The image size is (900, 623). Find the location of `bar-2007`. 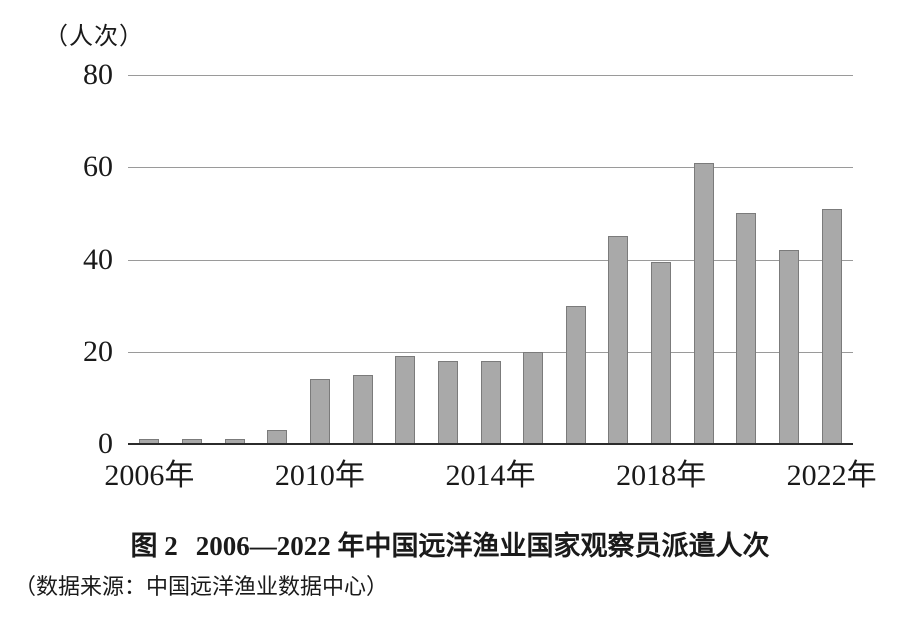

bar-2007 is located at coordinates (191, 441).